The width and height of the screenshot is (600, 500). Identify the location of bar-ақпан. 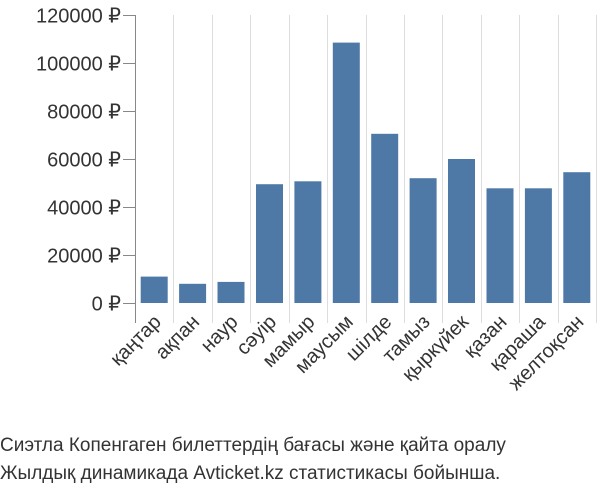
(193, 293).